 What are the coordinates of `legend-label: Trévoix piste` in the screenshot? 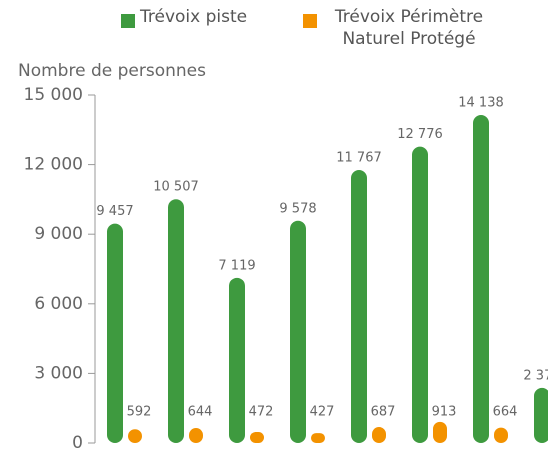 It's located at (194, 17).